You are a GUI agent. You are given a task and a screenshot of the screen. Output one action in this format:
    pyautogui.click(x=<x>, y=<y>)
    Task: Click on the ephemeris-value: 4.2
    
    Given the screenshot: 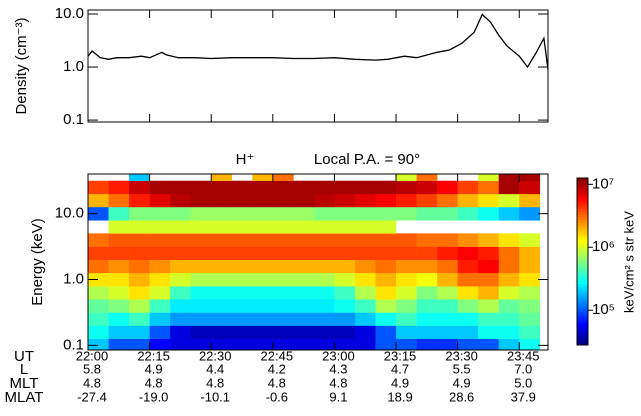 What is the action you would take?
    pyautogui.click(x=277, y=368)
    